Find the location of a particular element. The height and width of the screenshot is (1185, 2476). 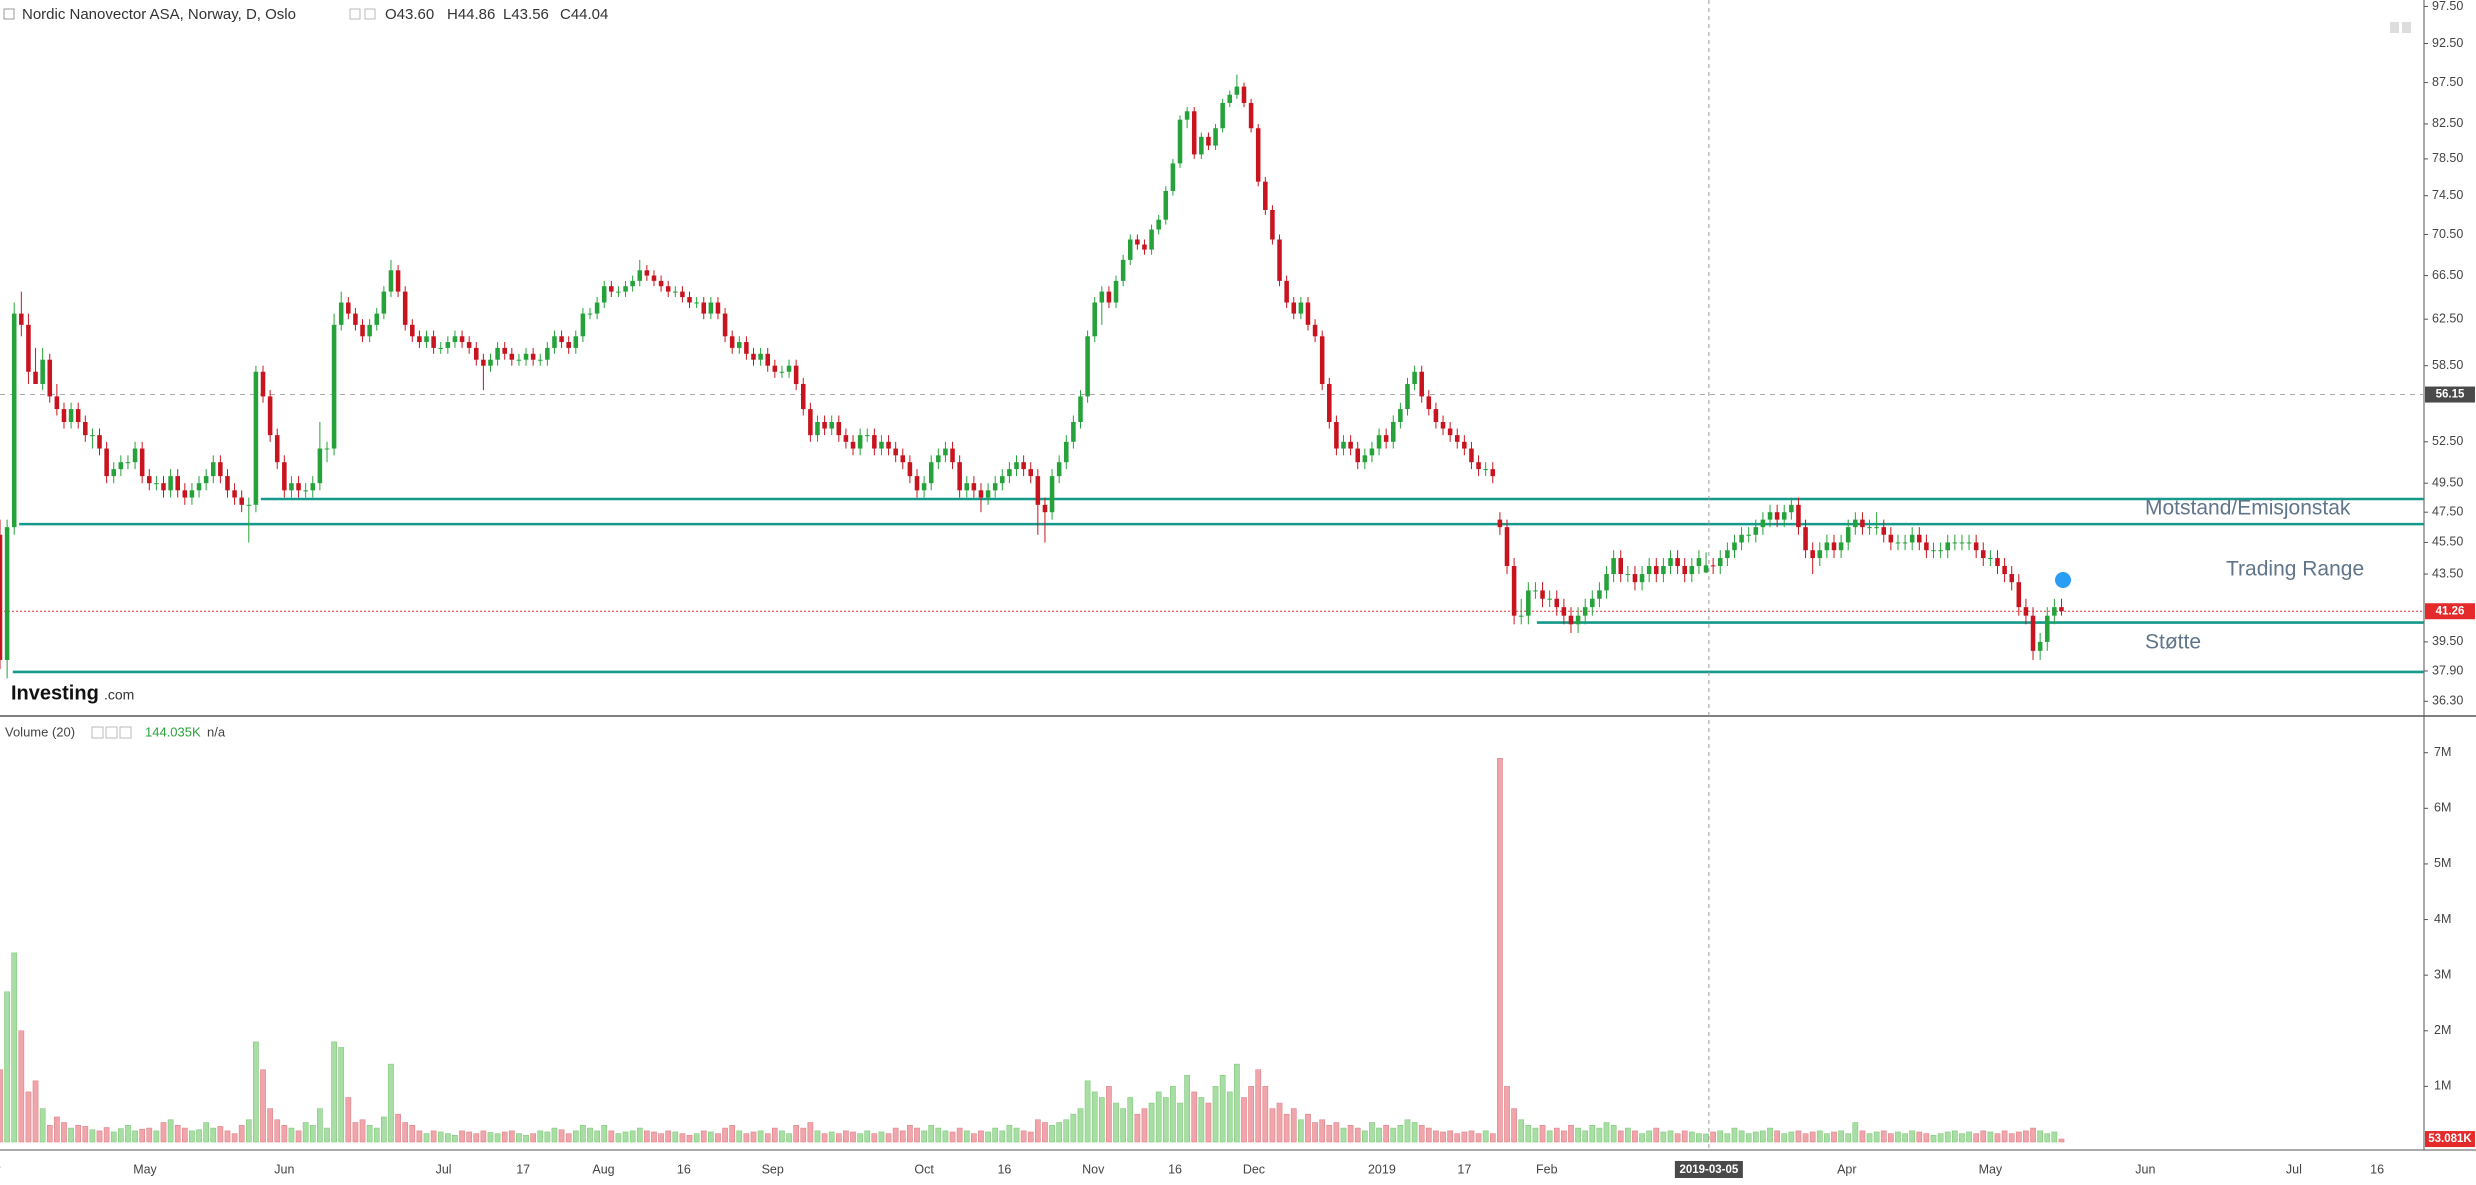

volume-ma-value: n/a is located at coordinates (216, 731).